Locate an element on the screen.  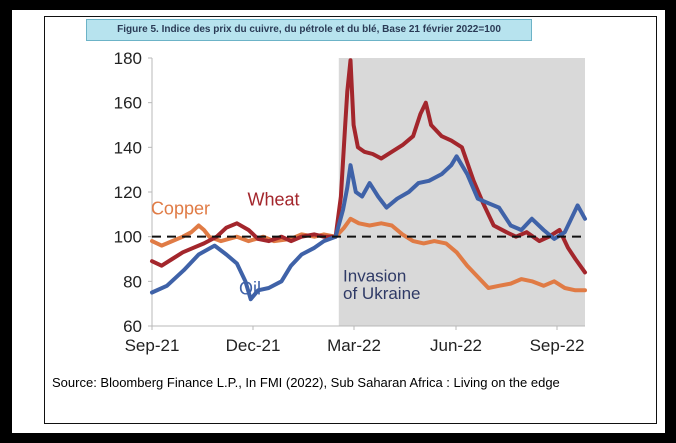
x-tick-label: Mar-22 is located at coordinates (354, 345).